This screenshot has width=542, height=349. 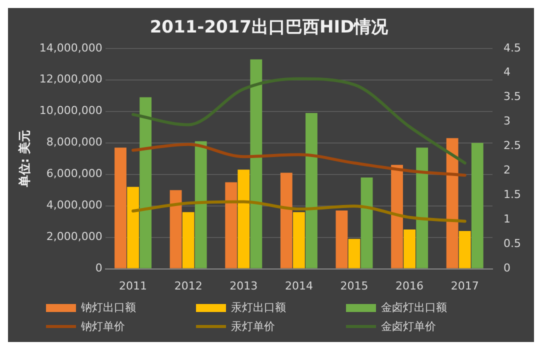 What do you see at coordinates (507, 72) in the screenshot?
I see `y2-tick-label: 4` at bounding box center [507, 72].